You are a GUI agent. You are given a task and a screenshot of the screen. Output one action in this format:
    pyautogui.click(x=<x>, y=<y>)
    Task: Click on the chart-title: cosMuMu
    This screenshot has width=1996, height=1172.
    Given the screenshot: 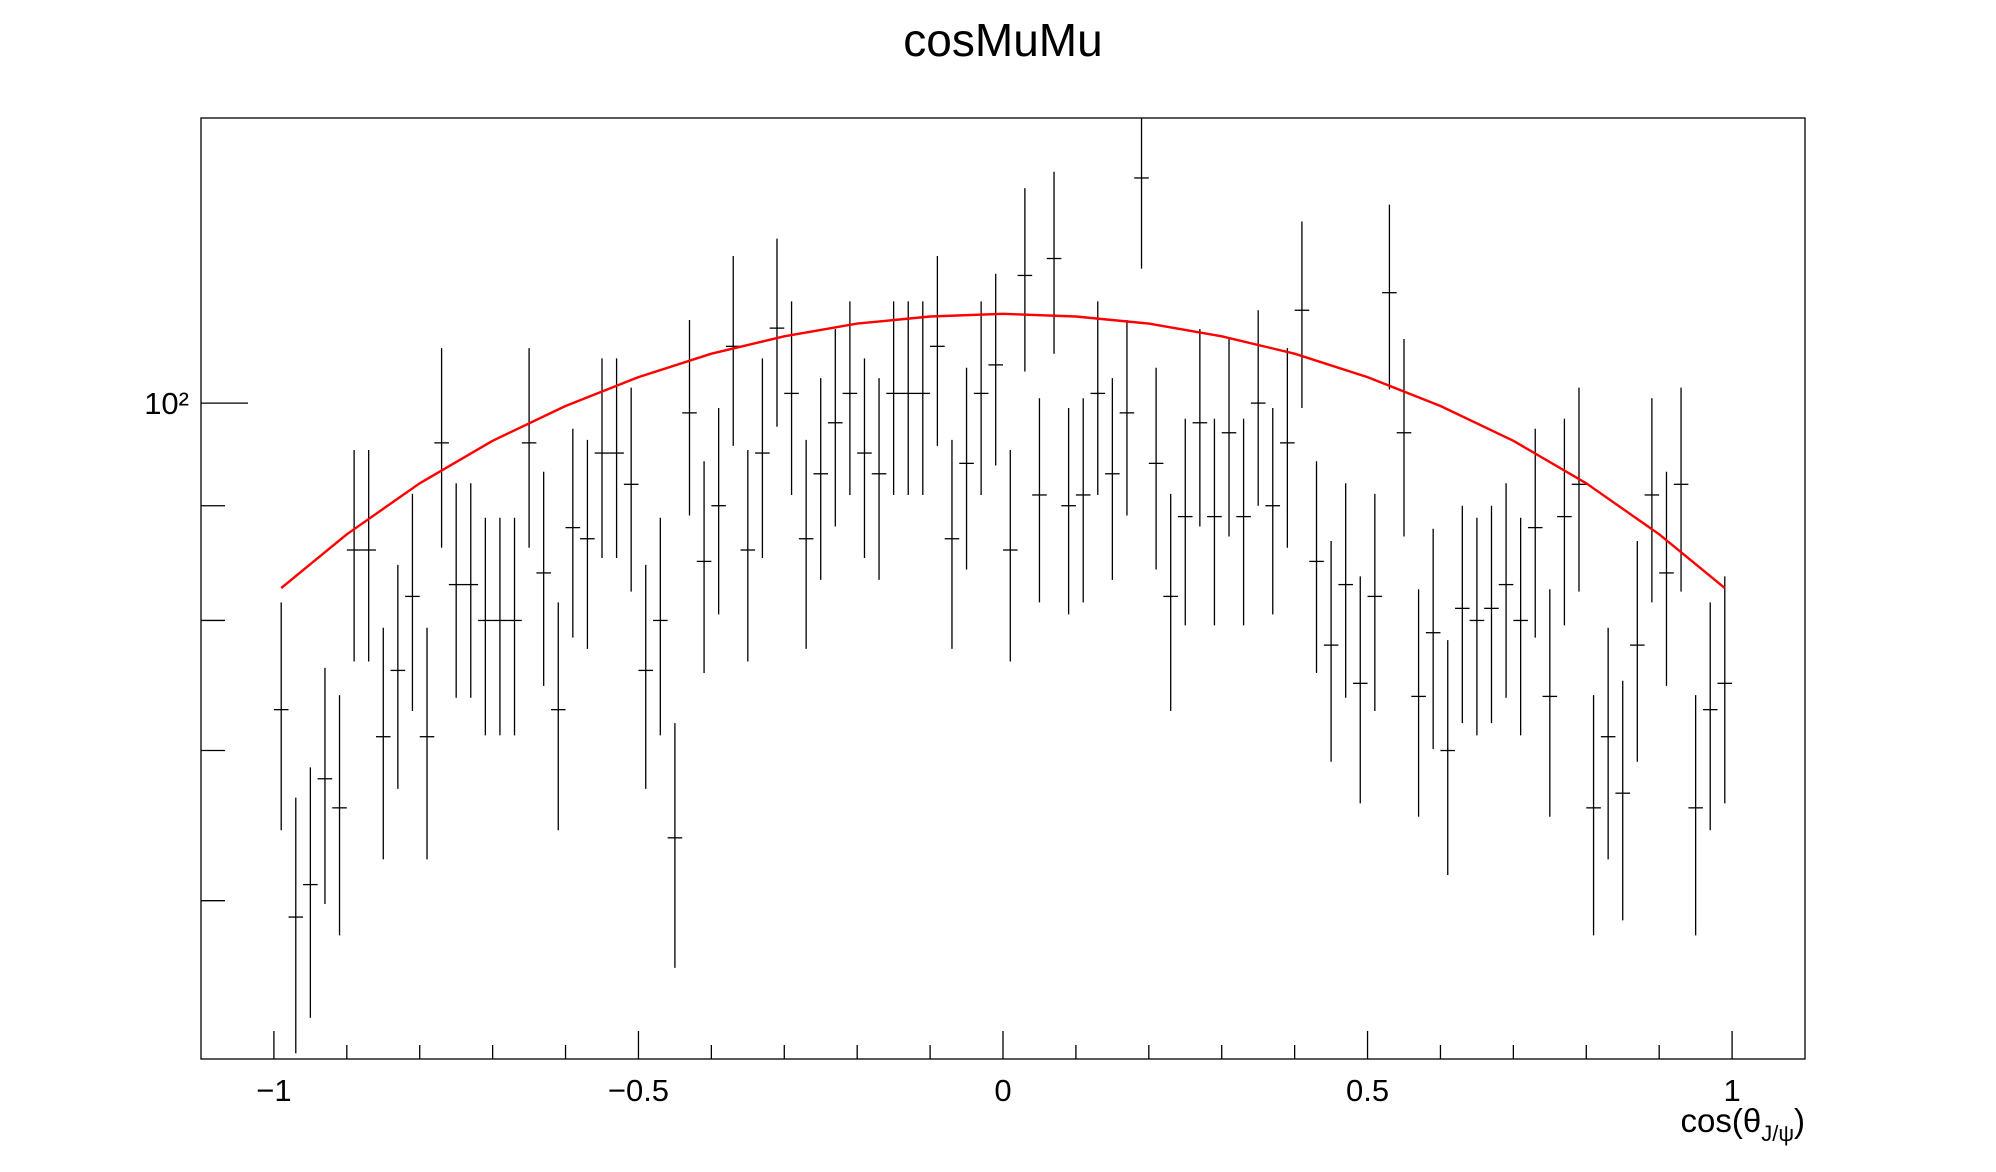 What is the action you would take?
    pyautogui.click(x=1002, y=40)
    